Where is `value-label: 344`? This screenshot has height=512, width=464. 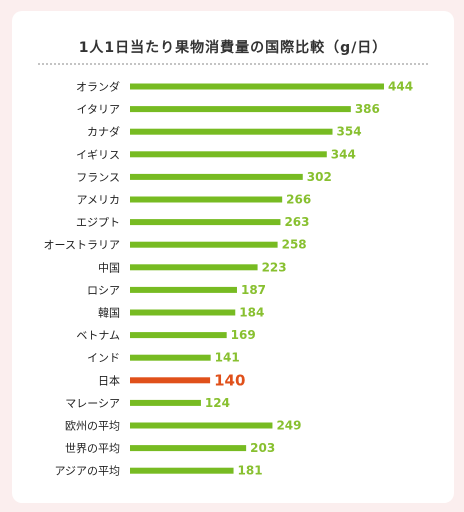 value-label: 344 is located at coordinates (343, 154).